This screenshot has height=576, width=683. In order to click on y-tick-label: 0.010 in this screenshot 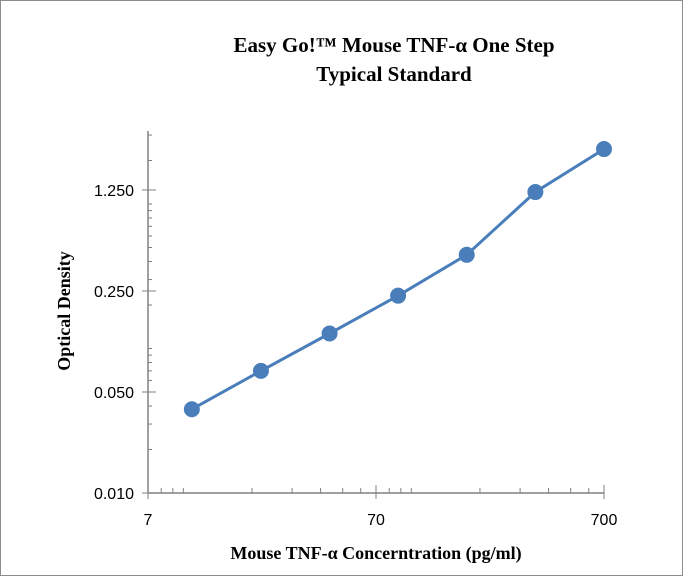, I will do `click(114, 494)`.